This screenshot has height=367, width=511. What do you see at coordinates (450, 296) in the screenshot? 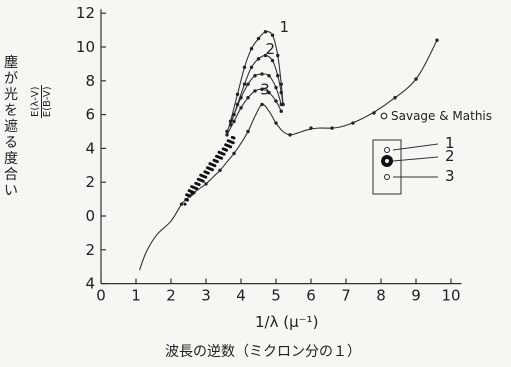
I see `x-tick-label: 10` at bounding box center [450, 296].